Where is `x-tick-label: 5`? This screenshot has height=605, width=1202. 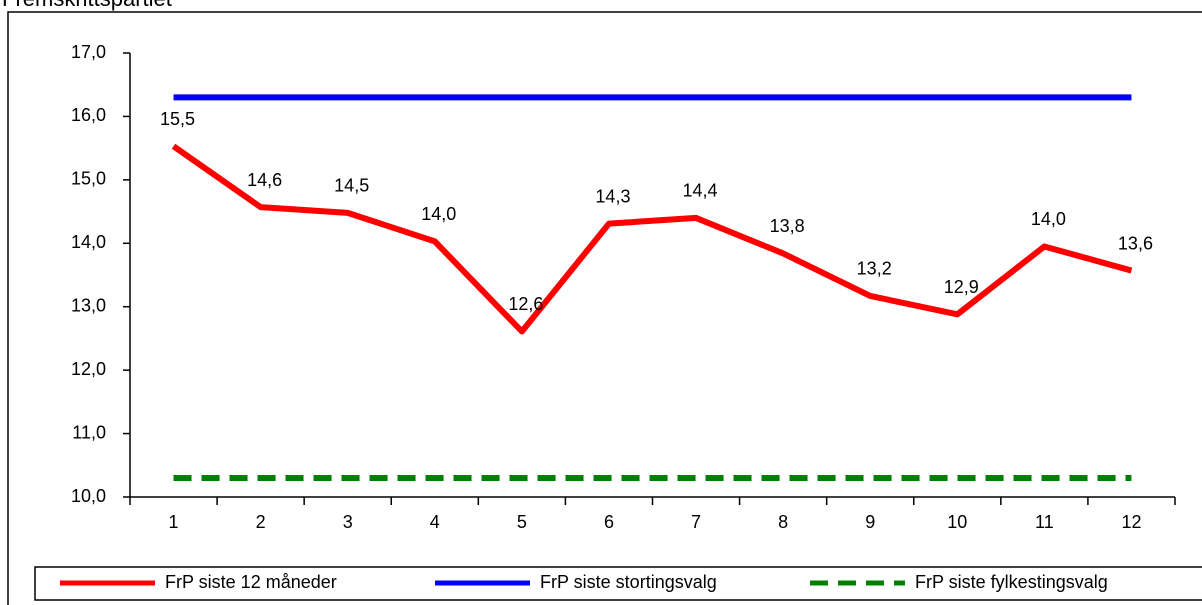 x-tick-label: 5 is located at coordinates (522, 522).